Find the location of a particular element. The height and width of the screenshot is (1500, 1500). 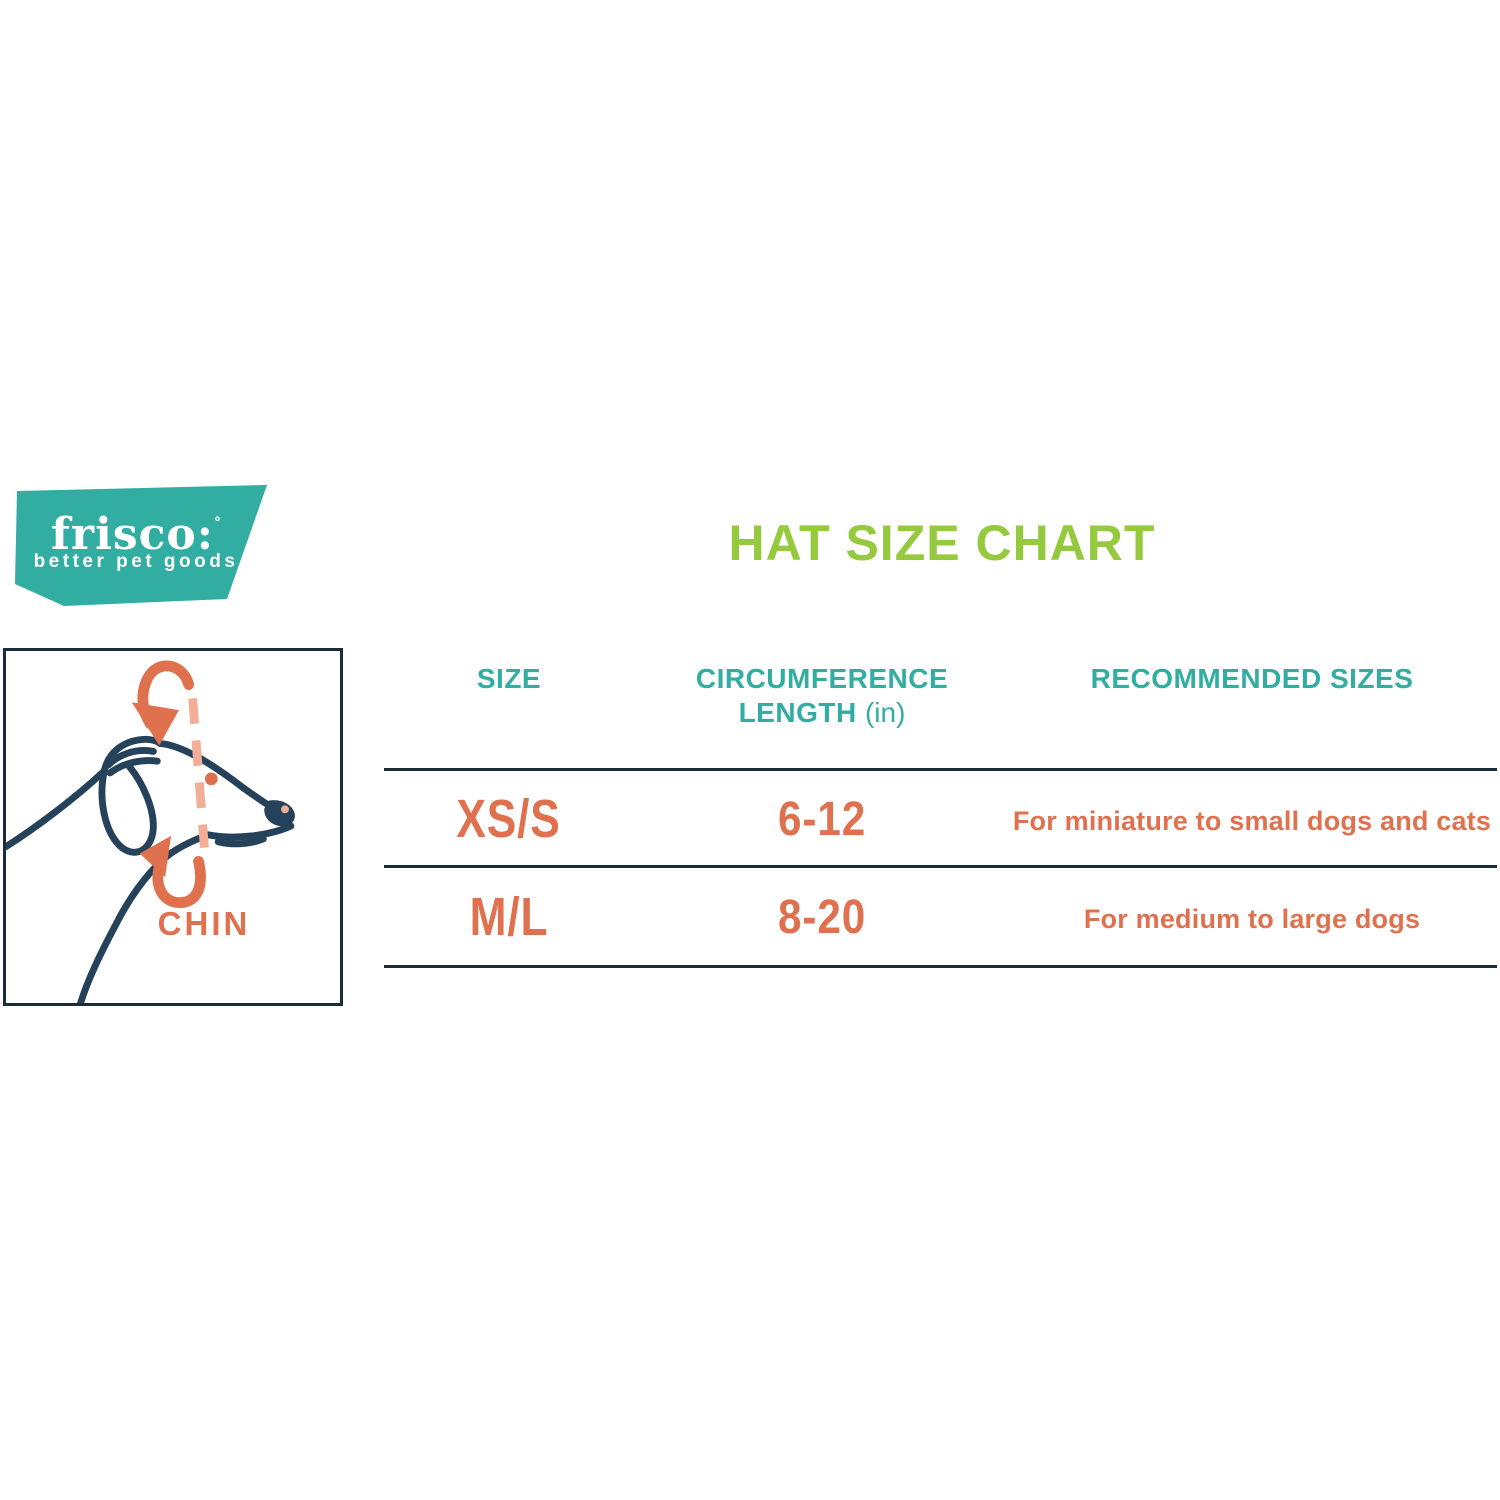

table-row-m-l-circumference: 8-20 is located at coordinates (822, 917).